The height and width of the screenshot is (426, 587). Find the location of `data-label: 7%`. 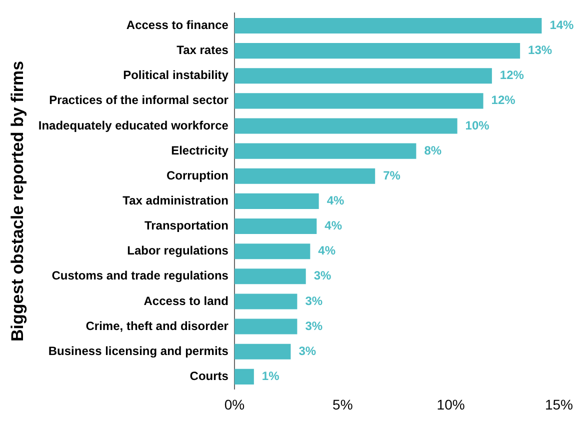

data-label: 7% is located at coordinates (392, 175).